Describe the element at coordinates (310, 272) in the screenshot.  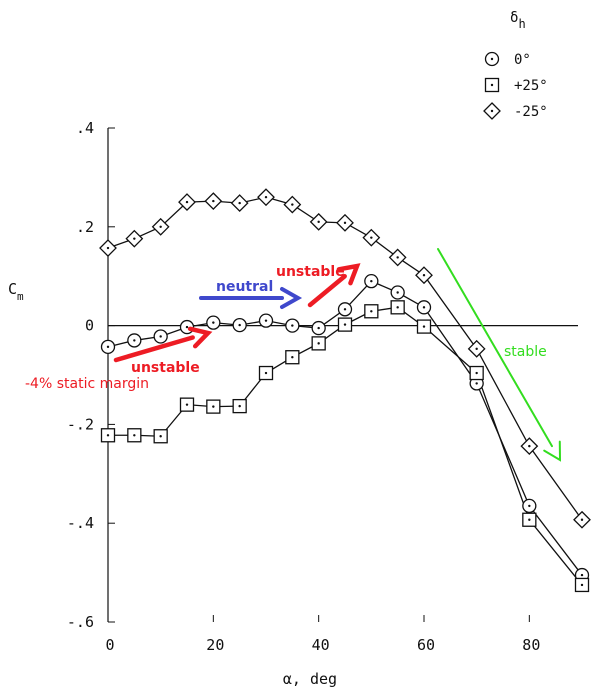
I see `unstable-label-upper: unstable` at that location.